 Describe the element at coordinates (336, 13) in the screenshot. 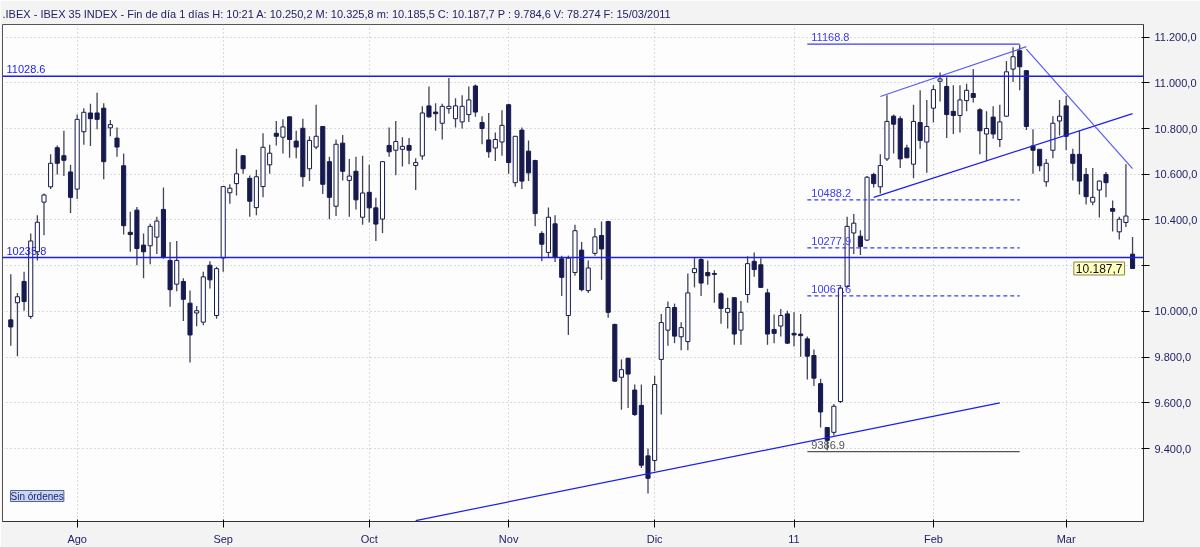

I see `chart-title: .IBEX - IBEX 35 INDEX - Fin de día 1 días H: 10:21 A: 10.250,2 M: 10.325,8 m: 10.185,5 C: 10.187,7 P : 9.784,6 V: 78.274 F: 15/03/2011` at that location.